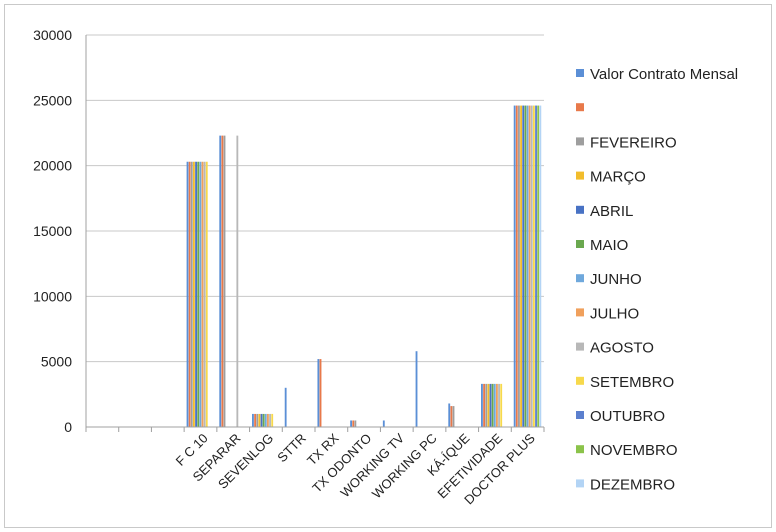 The width and height of the screenshot is (776, 532). What do you see at coordinates (614, 313) in the screenshot?
I see `legend-label: JULHO` at bounding box center [614, 313].